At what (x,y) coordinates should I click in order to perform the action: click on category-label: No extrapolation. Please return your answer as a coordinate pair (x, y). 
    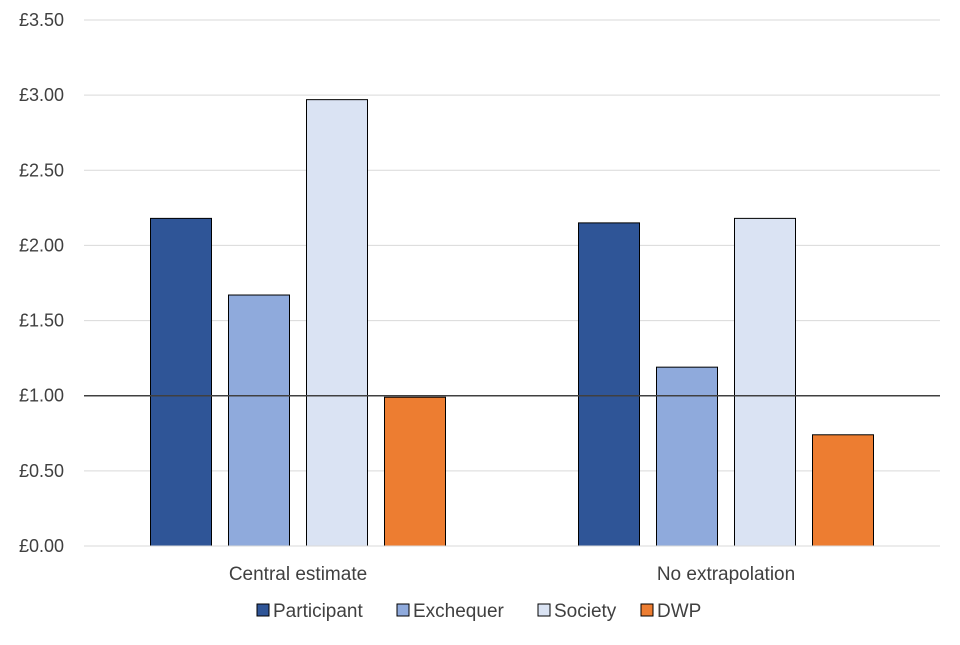
    Looking at the image, I should click on (726, 574).